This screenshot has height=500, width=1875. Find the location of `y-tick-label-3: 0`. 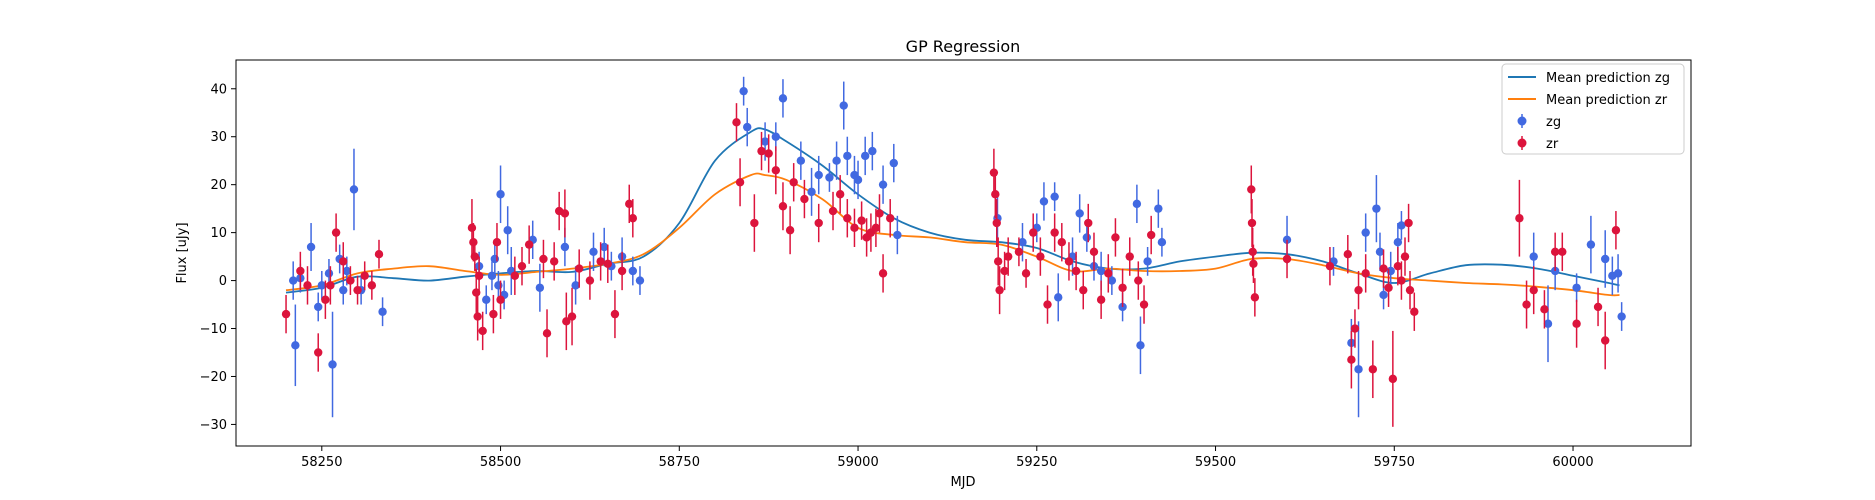

y-tick-label-3: 0 is located at coordinates (223, 281).